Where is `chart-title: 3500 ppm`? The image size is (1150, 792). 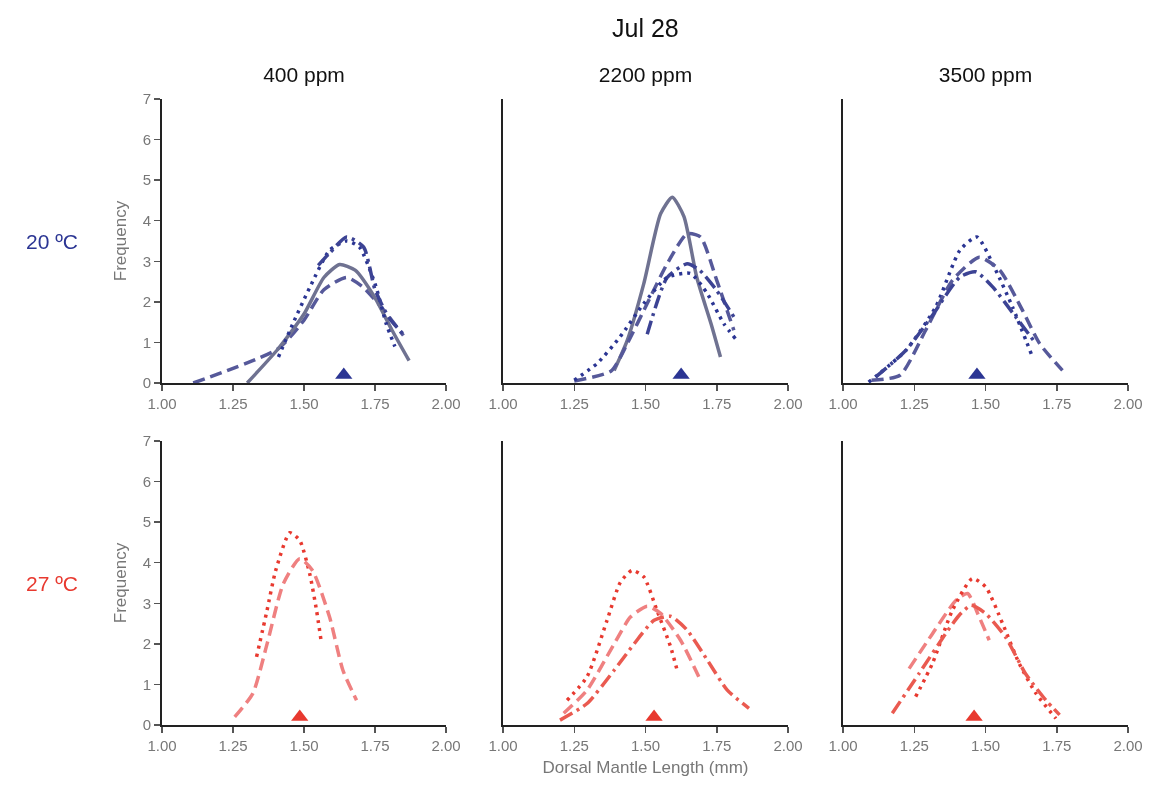 chart-title: 3500 ppm is located at coordinates (985, 75).